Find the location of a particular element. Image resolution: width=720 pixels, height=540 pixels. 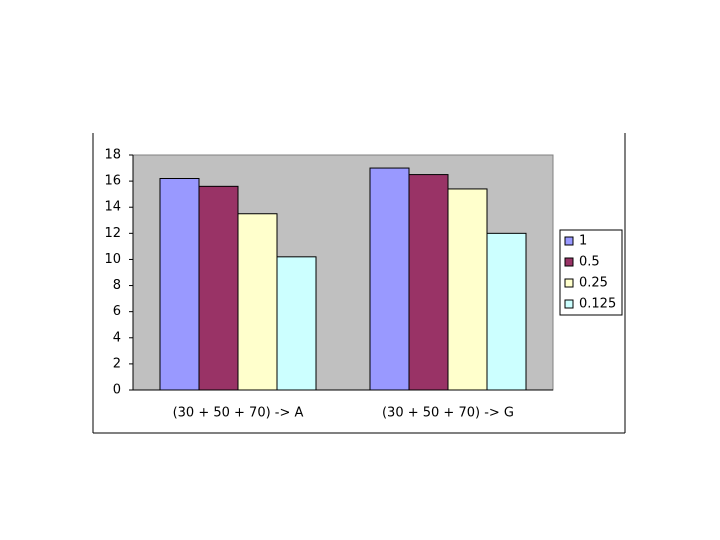

x-tick-label: (30 + 50 + 70) -> A is located at coordinates (238, 413).